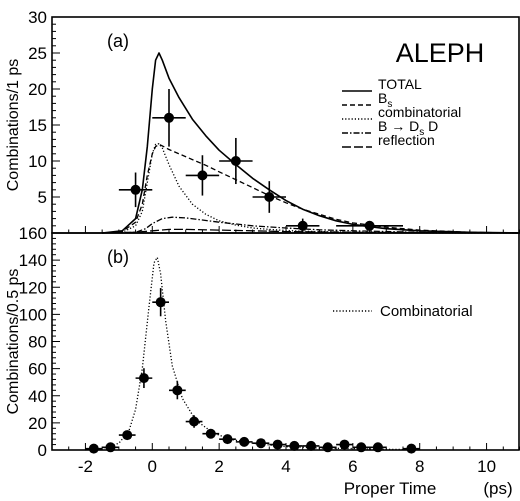  I want to click on y-tick-label: 140, so click(33, 260).